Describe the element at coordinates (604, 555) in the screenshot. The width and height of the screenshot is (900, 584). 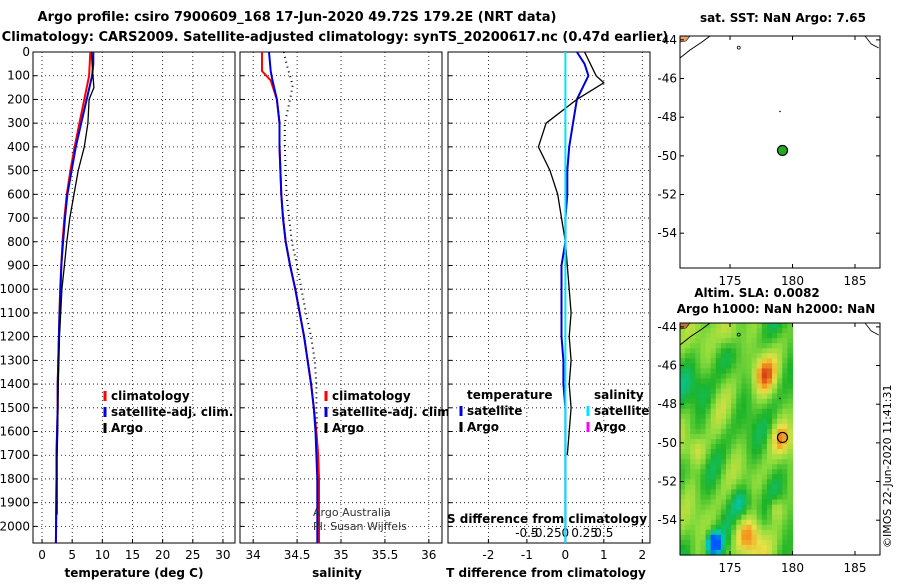
I see `x-tick-label: 1` at that location.